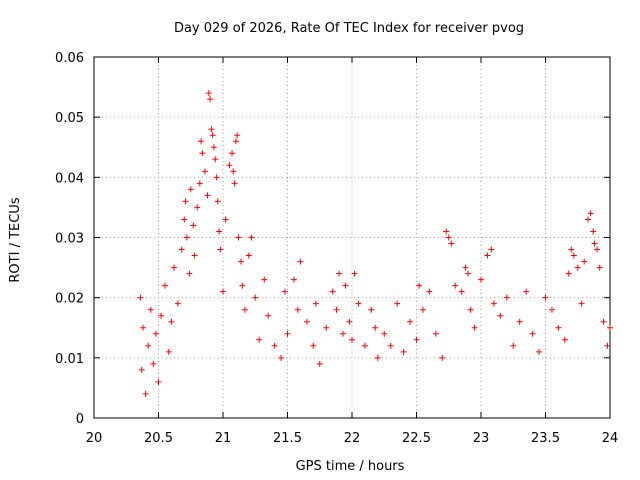  What do you see at coordinates (481, 438) in the screenshot?
I see `x-tick-label: 23` at bounding box center [481, 438].